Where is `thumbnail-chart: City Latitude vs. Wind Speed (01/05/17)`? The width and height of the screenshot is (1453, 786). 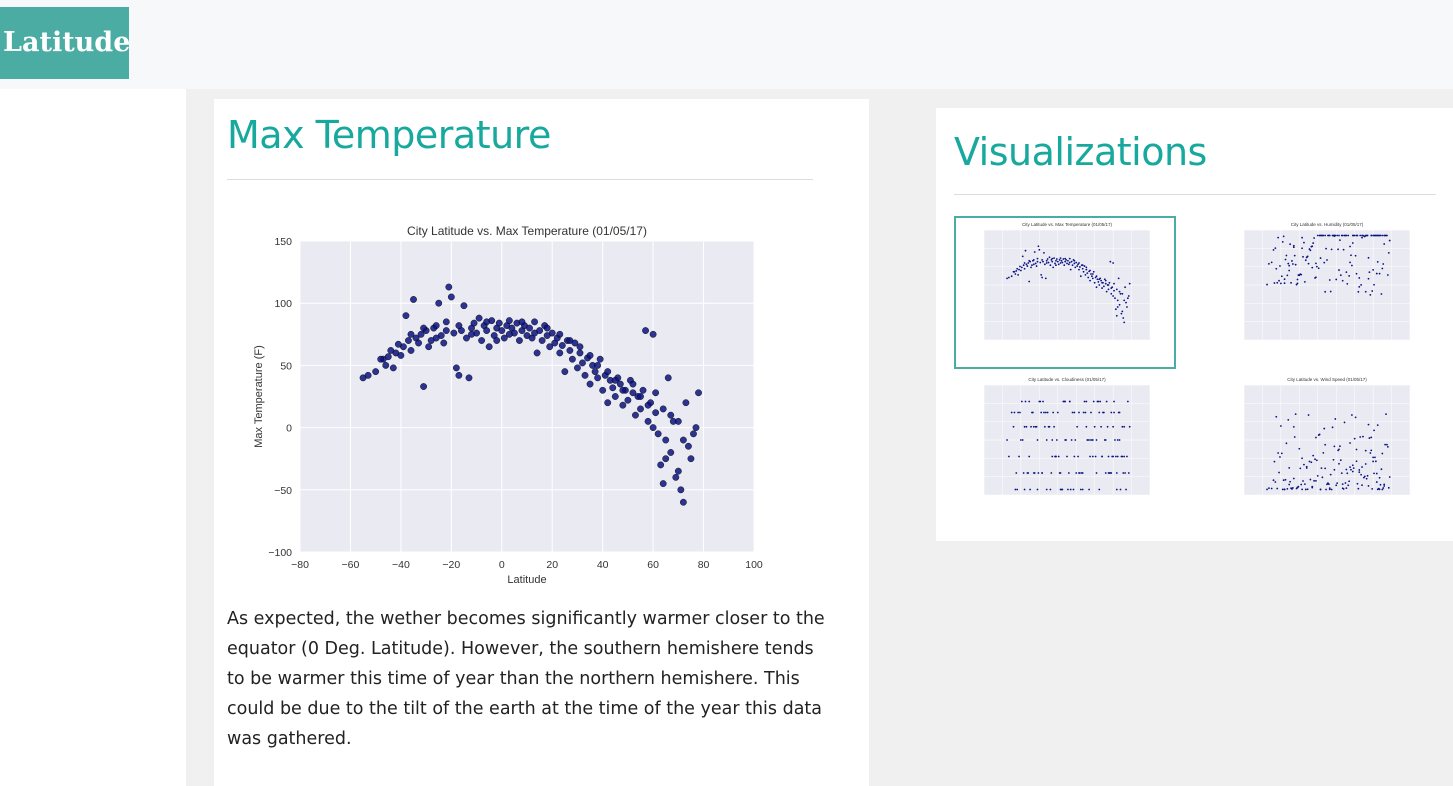 thumbnail-chart: City Latitude vs. Wind Speed (01/05/17) is located at coordinates (1325, 447).